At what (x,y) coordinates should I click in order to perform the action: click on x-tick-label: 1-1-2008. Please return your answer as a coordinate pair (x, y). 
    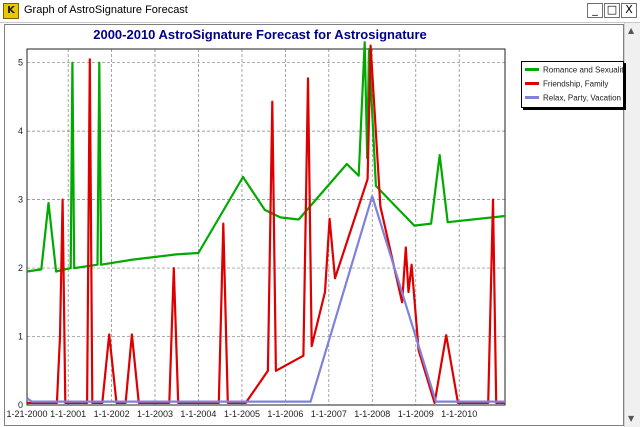
    Looking at the image, I should click on (372, 414).